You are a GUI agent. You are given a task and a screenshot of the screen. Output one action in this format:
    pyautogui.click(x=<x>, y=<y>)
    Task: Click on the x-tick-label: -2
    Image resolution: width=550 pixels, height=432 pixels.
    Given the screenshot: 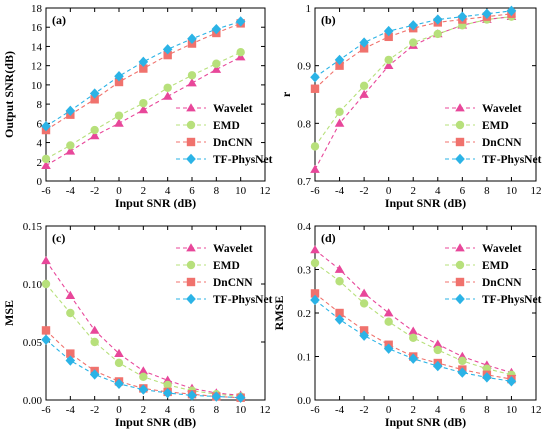 What is the action you would take?
    pyautogui.click(x=94, y=191)
    